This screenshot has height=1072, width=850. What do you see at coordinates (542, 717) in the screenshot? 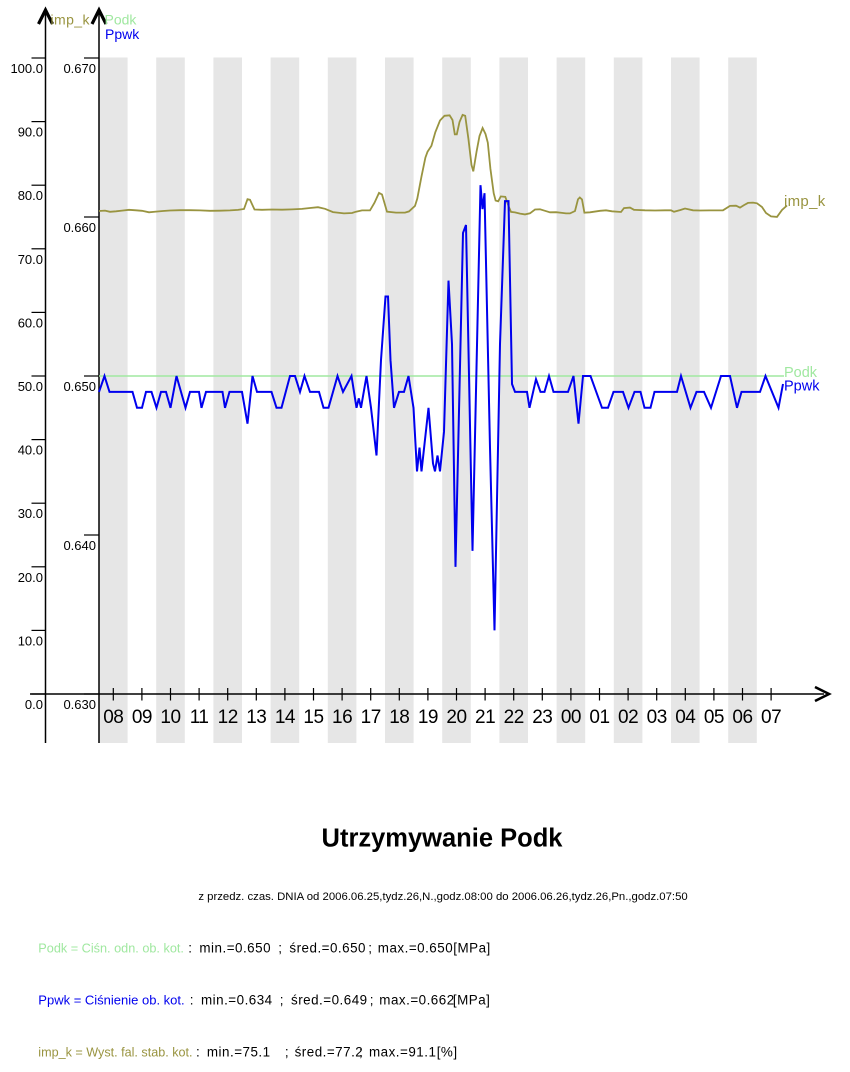
I see `svg-text: 23` at bounding box center [542, 717].